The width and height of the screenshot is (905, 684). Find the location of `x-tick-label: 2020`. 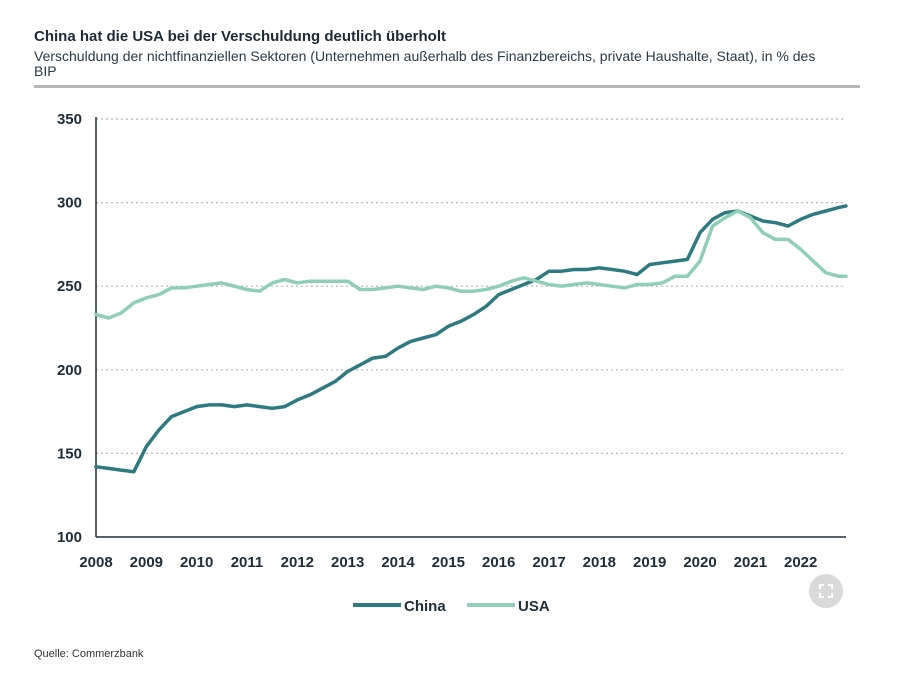

x-tick-label: 2020 is located at coordinates (699, 562).